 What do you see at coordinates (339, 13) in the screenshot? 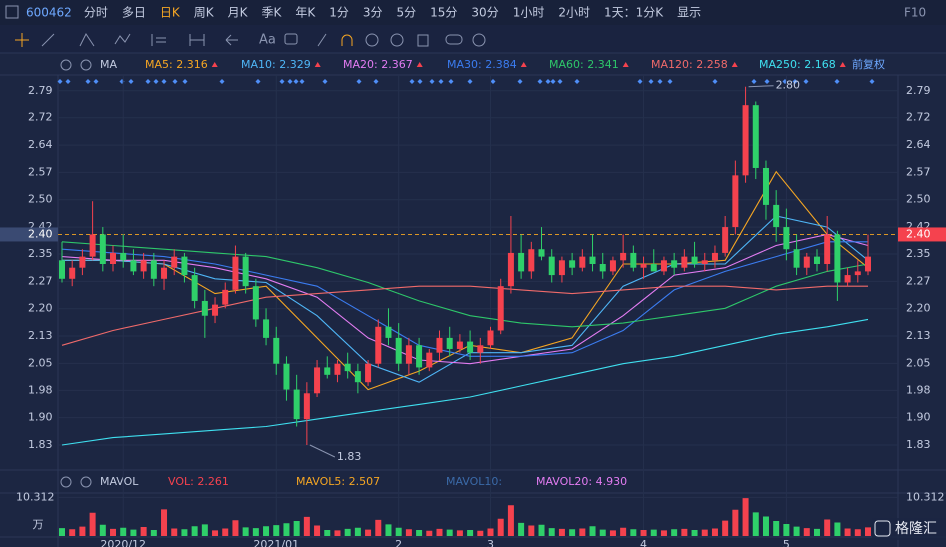
I see `period-tab: 1分` at bounding box center [339, 13].